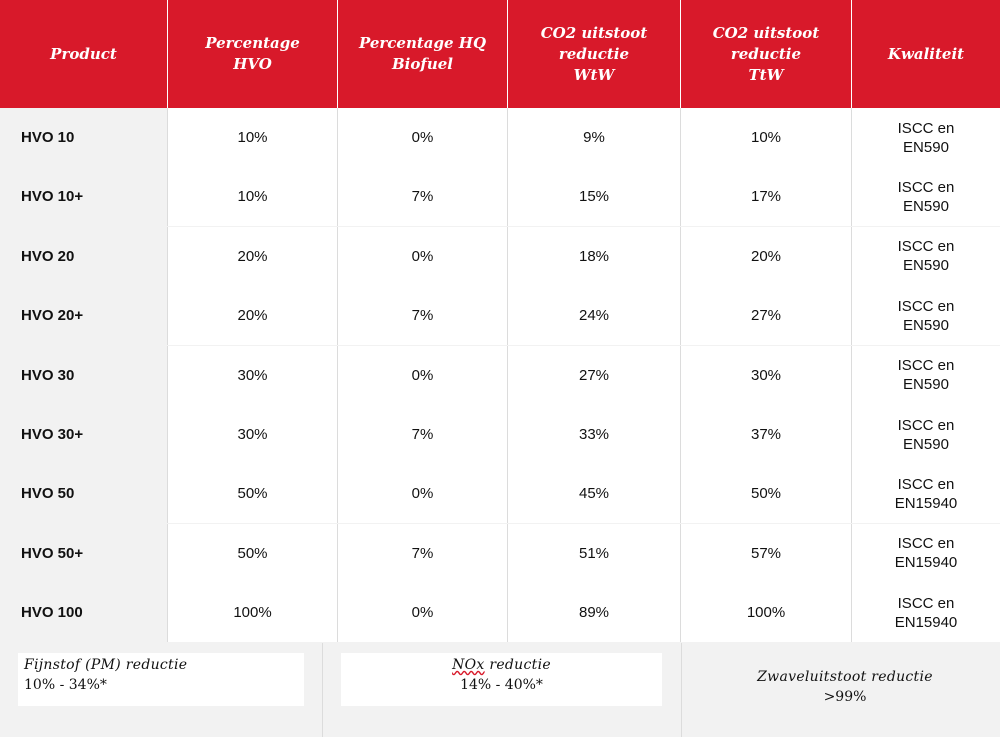 The height and width of the screenshot is (737, 1000). I want to click on header-kwaliteit: Kwaliteit, so click(926, 53).